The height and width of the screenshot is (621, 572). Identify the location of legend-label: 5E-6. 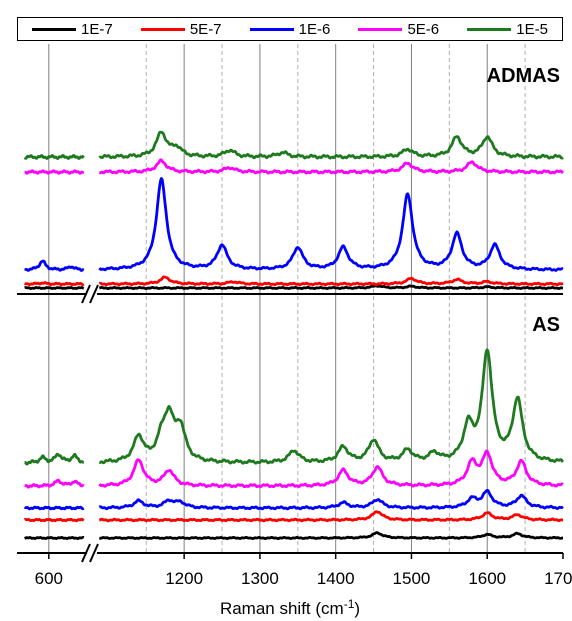
(423, 29).